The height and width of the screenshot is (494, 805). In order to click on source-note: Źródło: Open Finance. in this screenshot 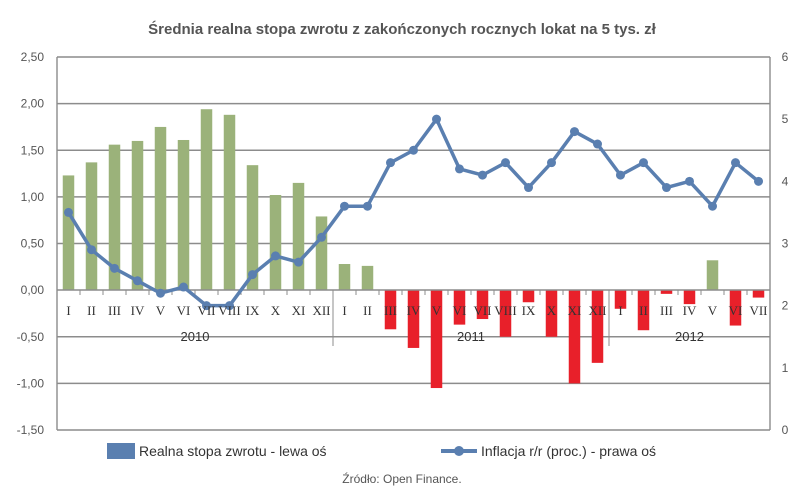, I will do `click(401, 478)`.